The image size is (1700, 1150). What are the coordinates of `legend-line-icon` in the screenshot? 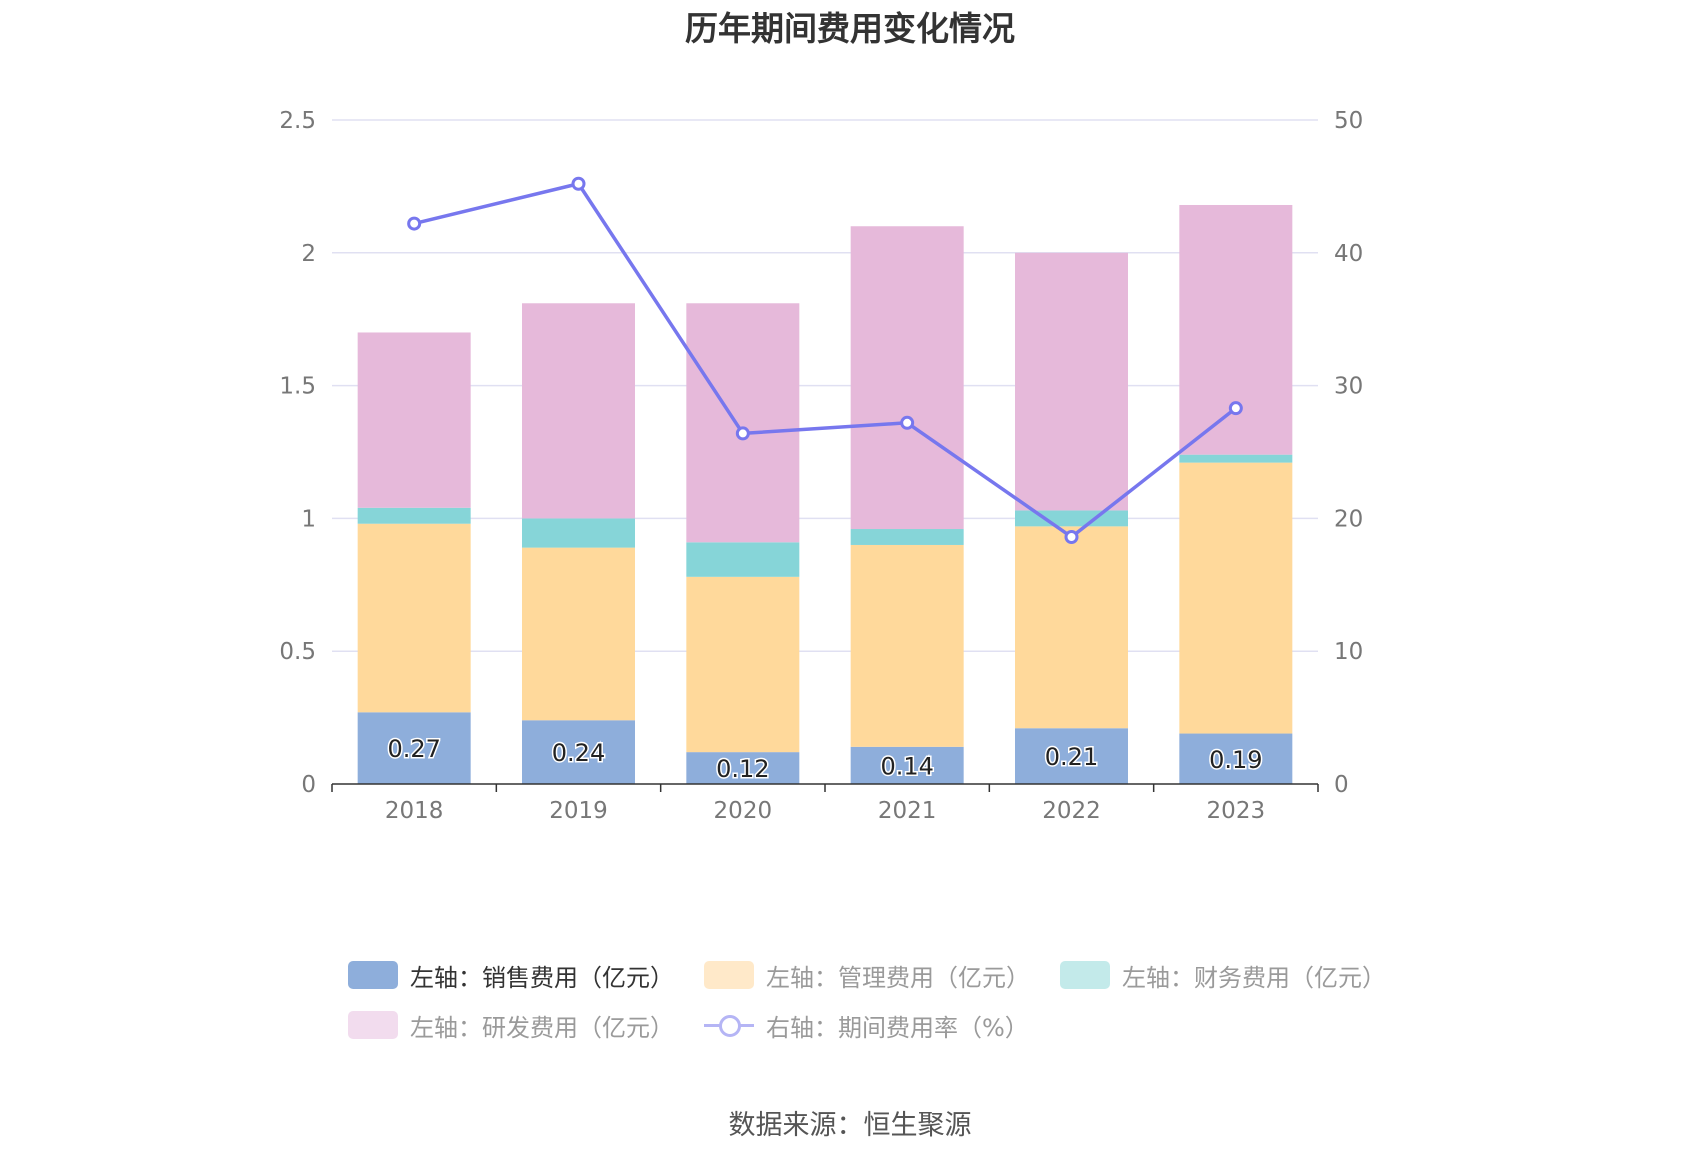 It's located at (729, 1025).